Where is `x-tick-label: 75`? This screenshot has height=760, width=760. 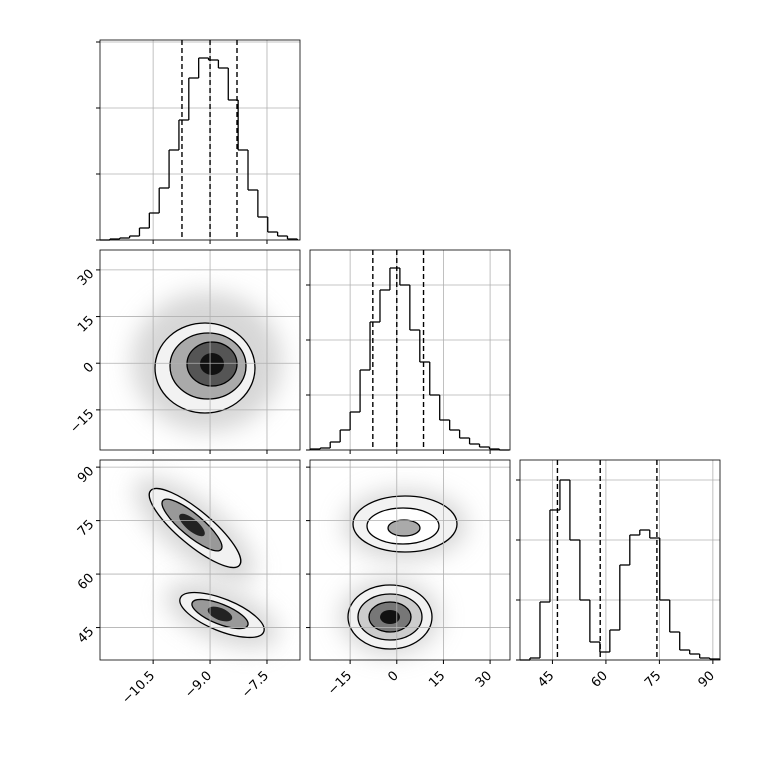
x-tick-label: 75 is located at coordinates (653, 679).